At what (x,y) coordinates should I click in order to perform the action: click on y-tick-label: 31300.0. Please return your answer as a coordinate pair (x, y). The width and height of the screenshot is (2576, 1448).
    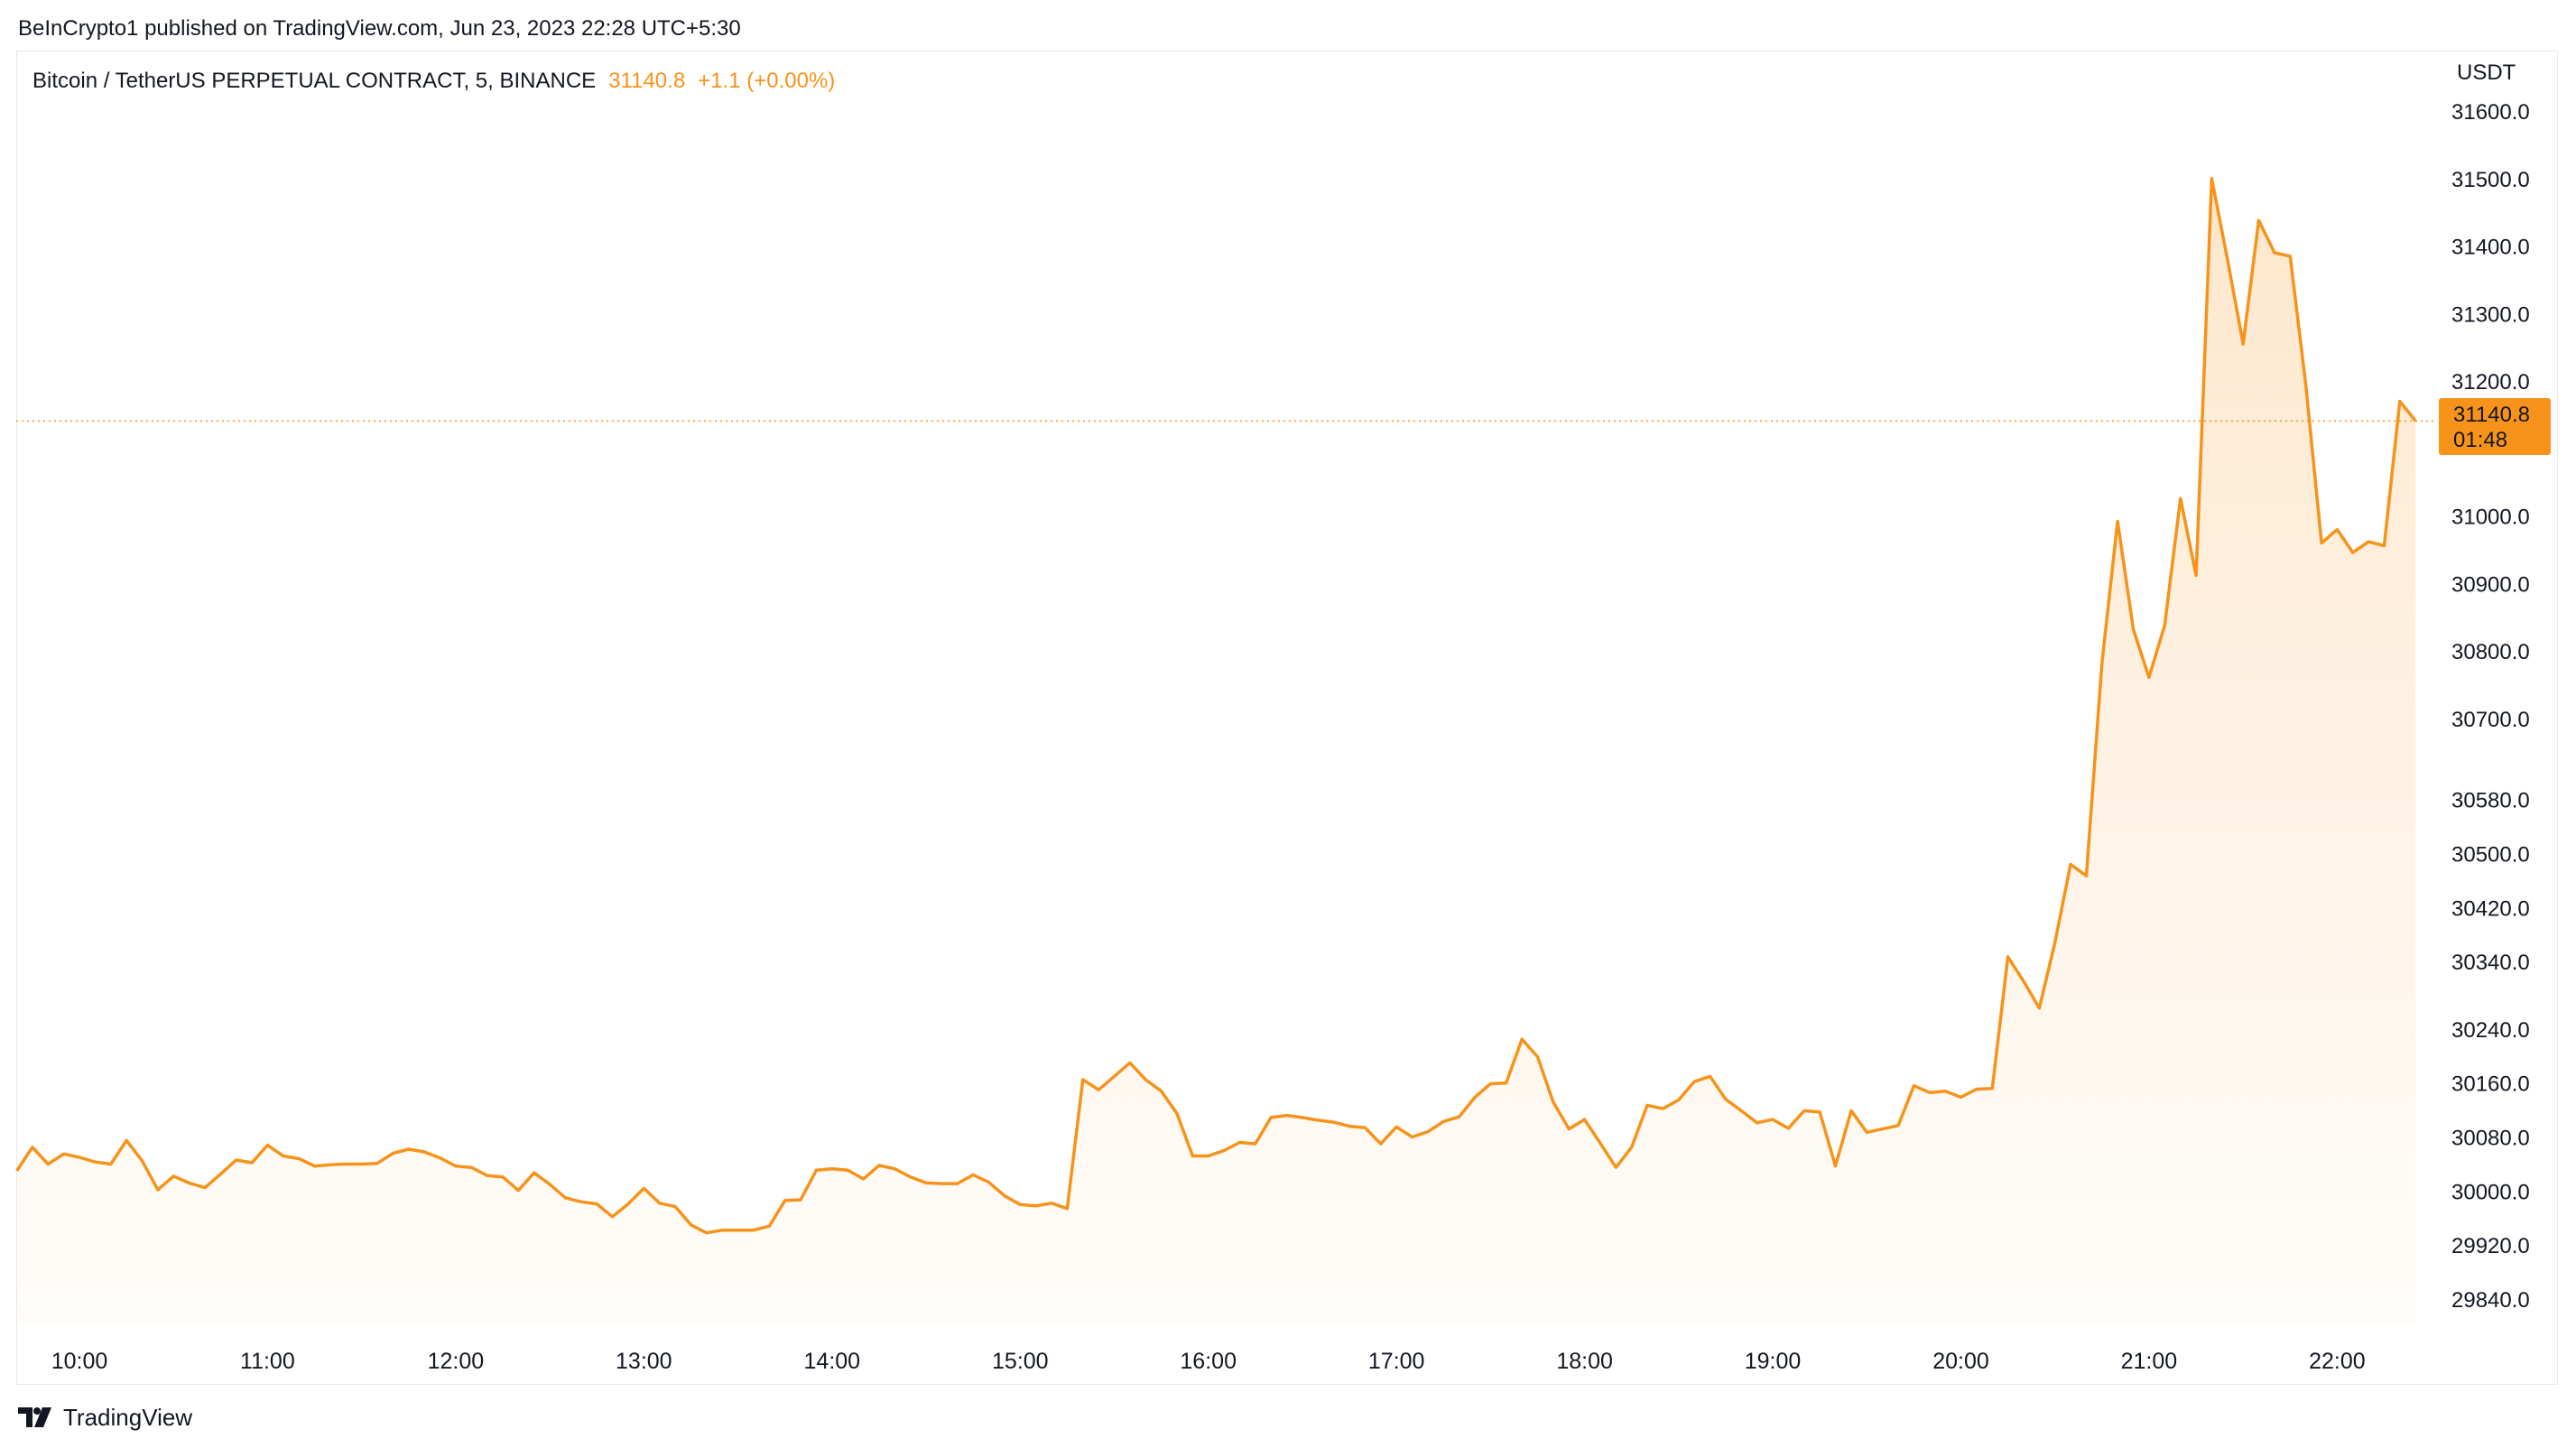
    Looking at the image, I should click on (2490, 314).